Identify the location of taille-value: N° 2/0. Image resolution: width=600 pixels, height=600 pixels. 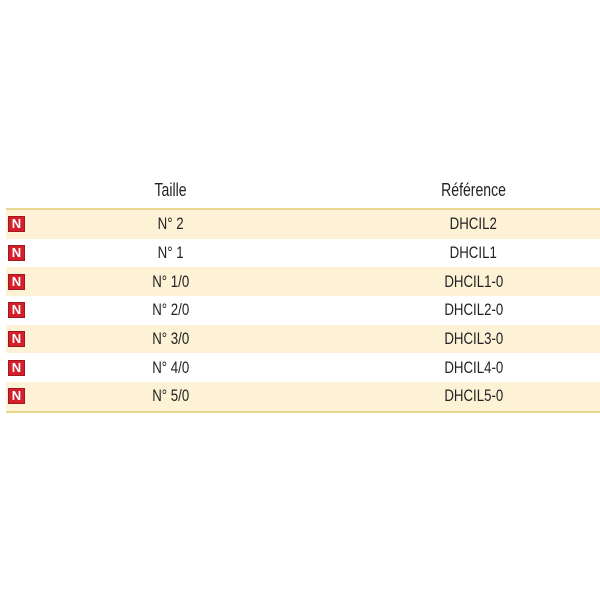
(171, 310).